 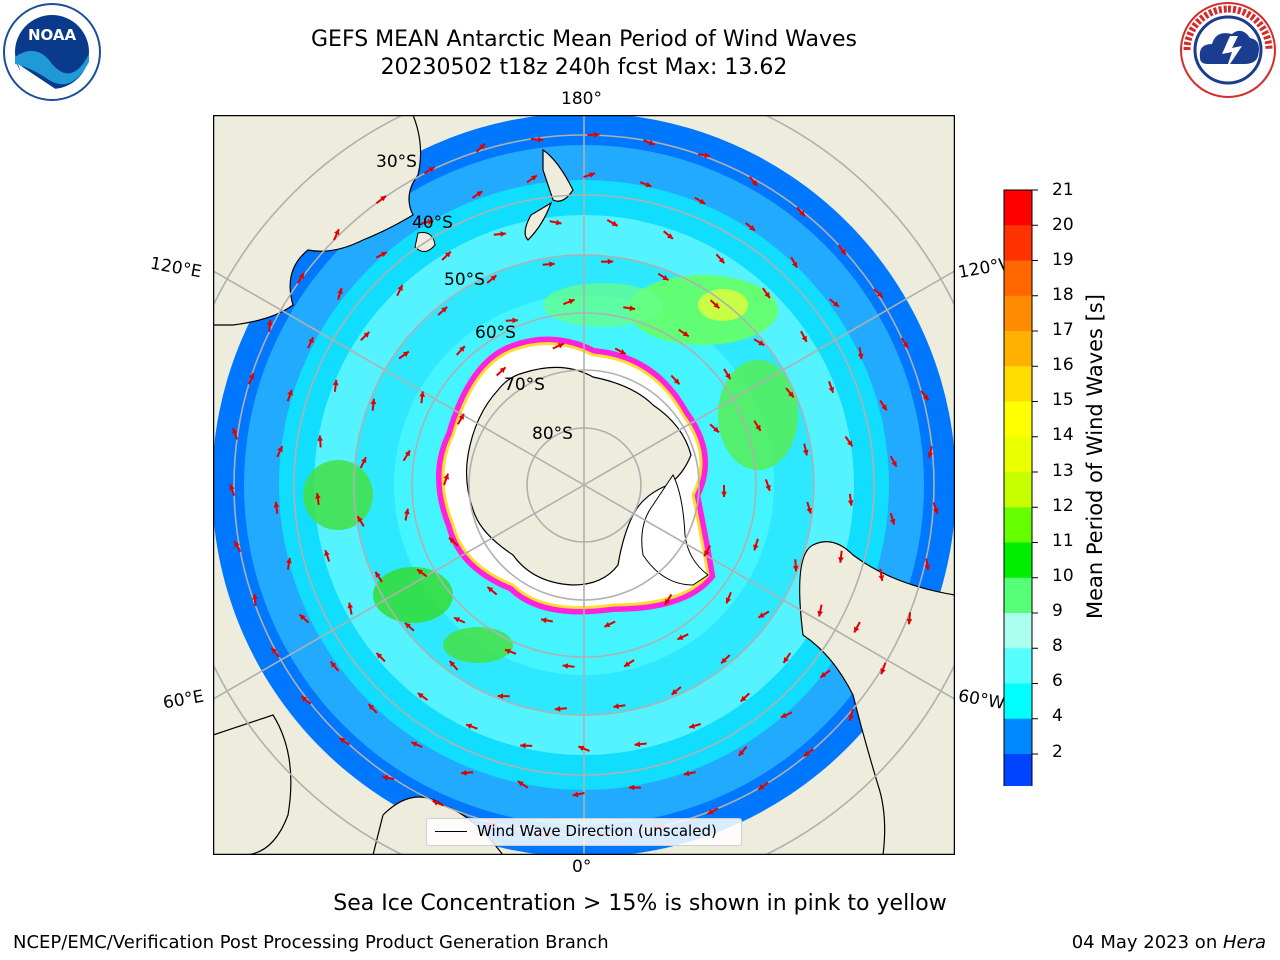 What do you see at coordinates (317, 220) in the screenshot?
I see `australia` at bounding box center [317, 220].